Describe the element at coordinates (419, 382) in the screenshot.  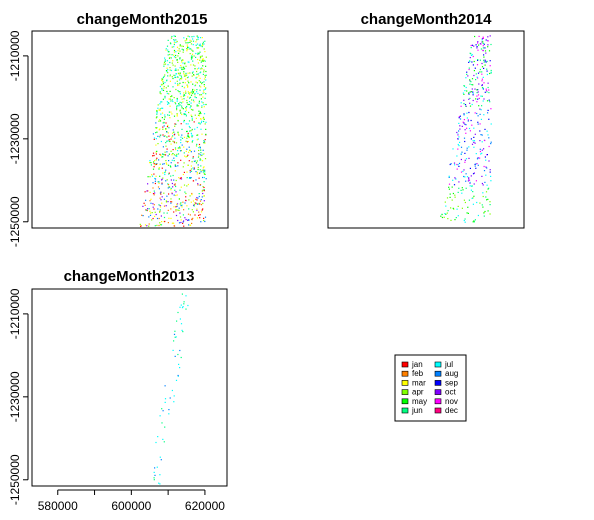
I see `legend-label: mar` at that location.